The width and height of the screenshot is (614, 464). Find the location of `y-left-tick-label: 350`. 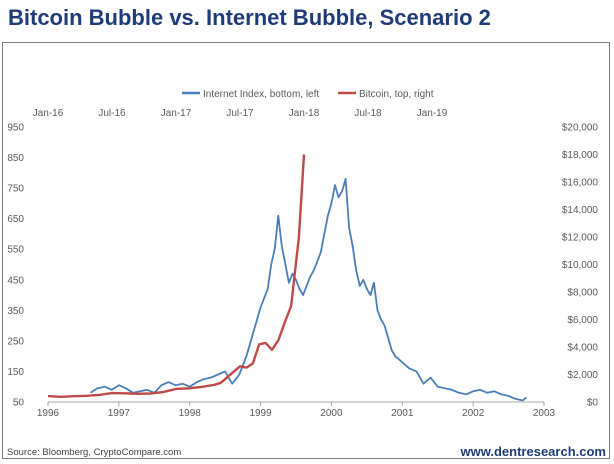

y-left-tick-label: 350 is located at coordinates (15, 311).